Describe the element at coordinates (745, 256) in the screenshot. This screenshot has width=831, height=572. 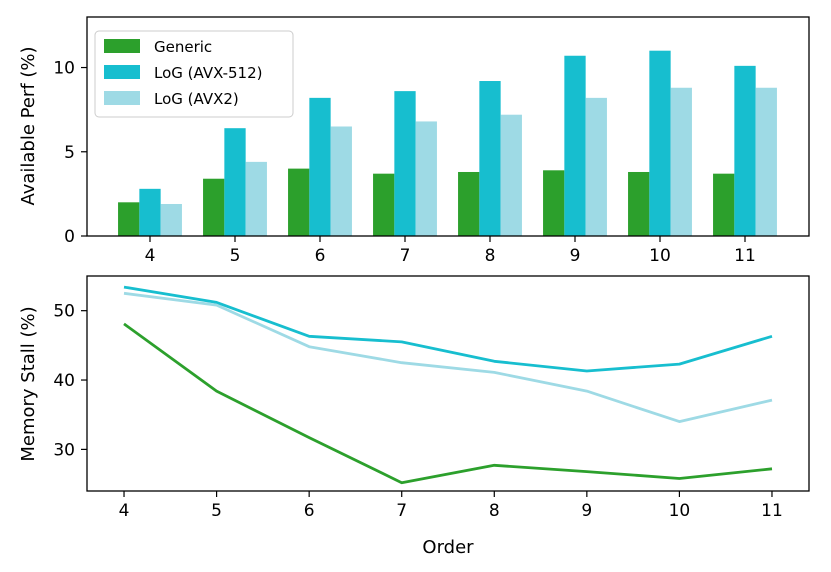
I see `top-x-tick-label: 11` at that location.